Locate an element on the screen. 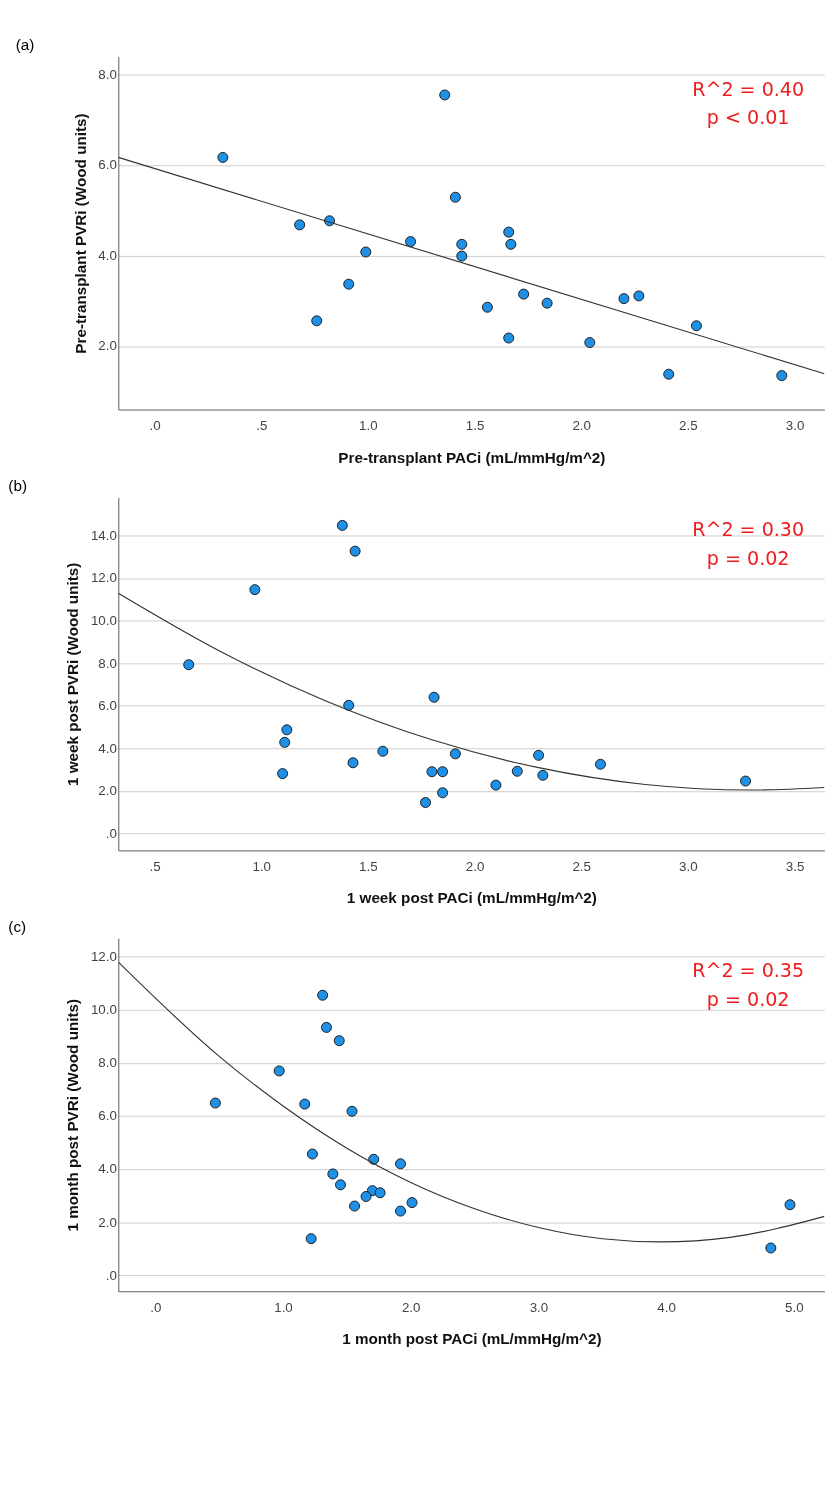  chart-title: (a) is located at coordinates (25, 44).